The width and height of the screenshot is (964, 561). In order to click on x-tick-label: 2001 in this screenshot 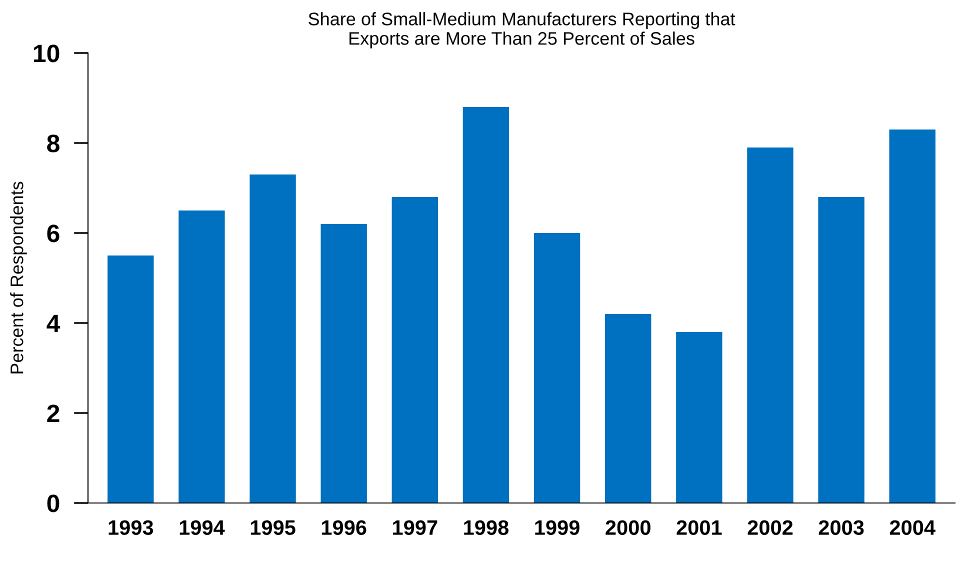, I will do `click(699, 527)`.